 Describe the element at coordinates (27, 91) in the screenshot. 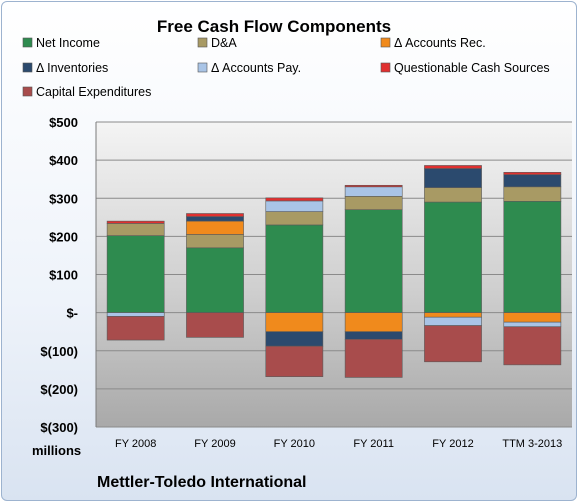

I see `legend-swatch-capital-expenditures` at that location.